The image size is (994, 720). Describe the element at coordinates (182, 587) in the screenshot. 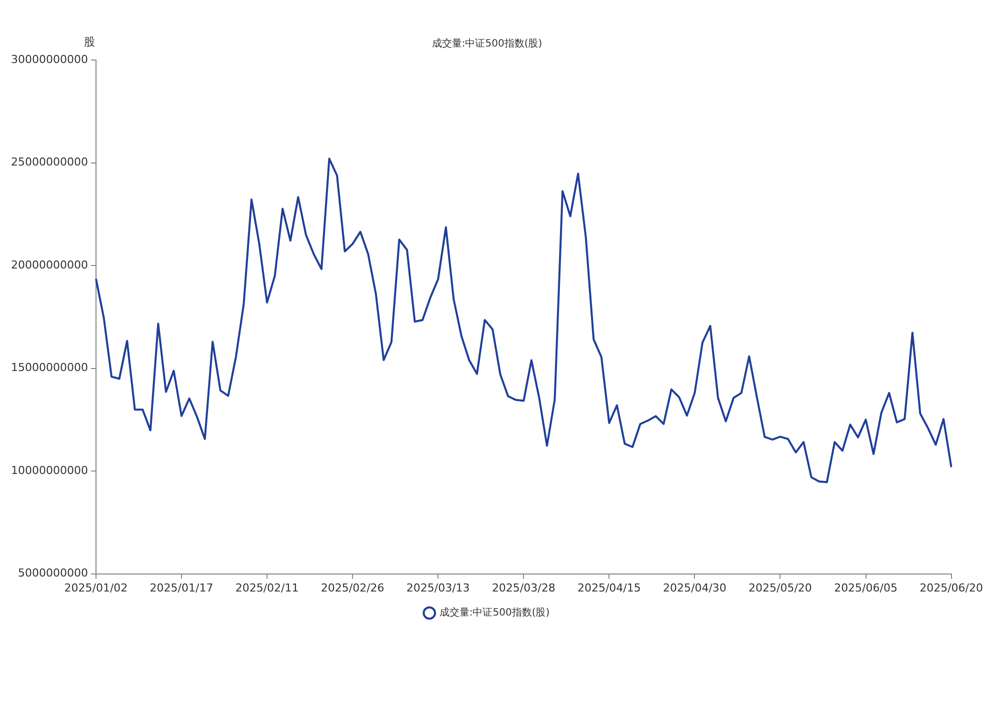

I see `x-tick-label: 2025/01/17` at that location.